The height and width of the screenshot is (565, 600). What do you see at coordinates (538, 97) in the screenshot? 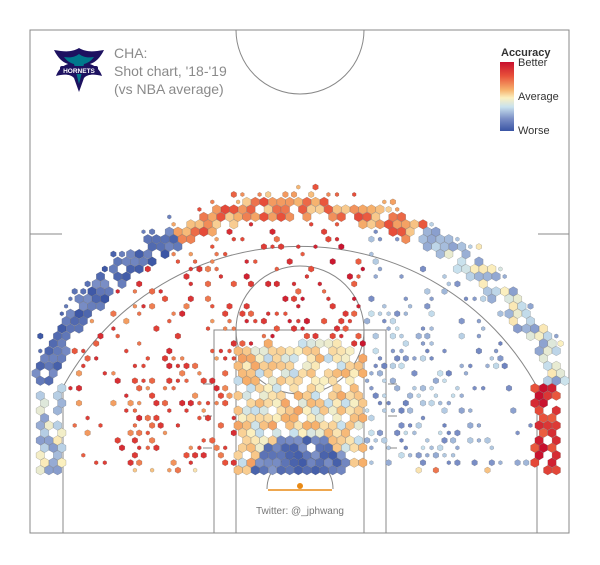
I see `legend-average-label: Average` at bounding box center [538, 97].